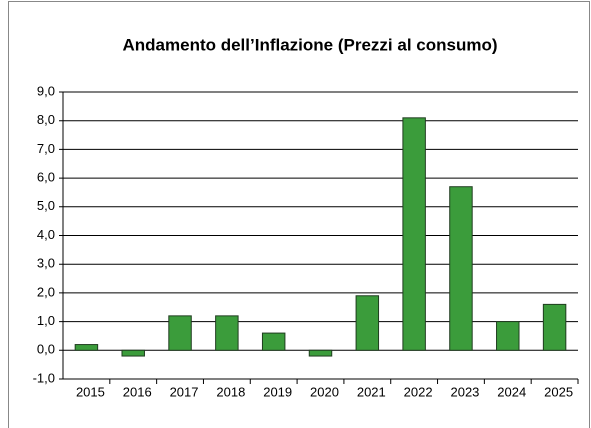 Image resolution: width=591 pixels, height=428 pixels. Describe the element at coordinates (46, 291) in the screenshot. I see `y-tick-label: 2,0` at that location.